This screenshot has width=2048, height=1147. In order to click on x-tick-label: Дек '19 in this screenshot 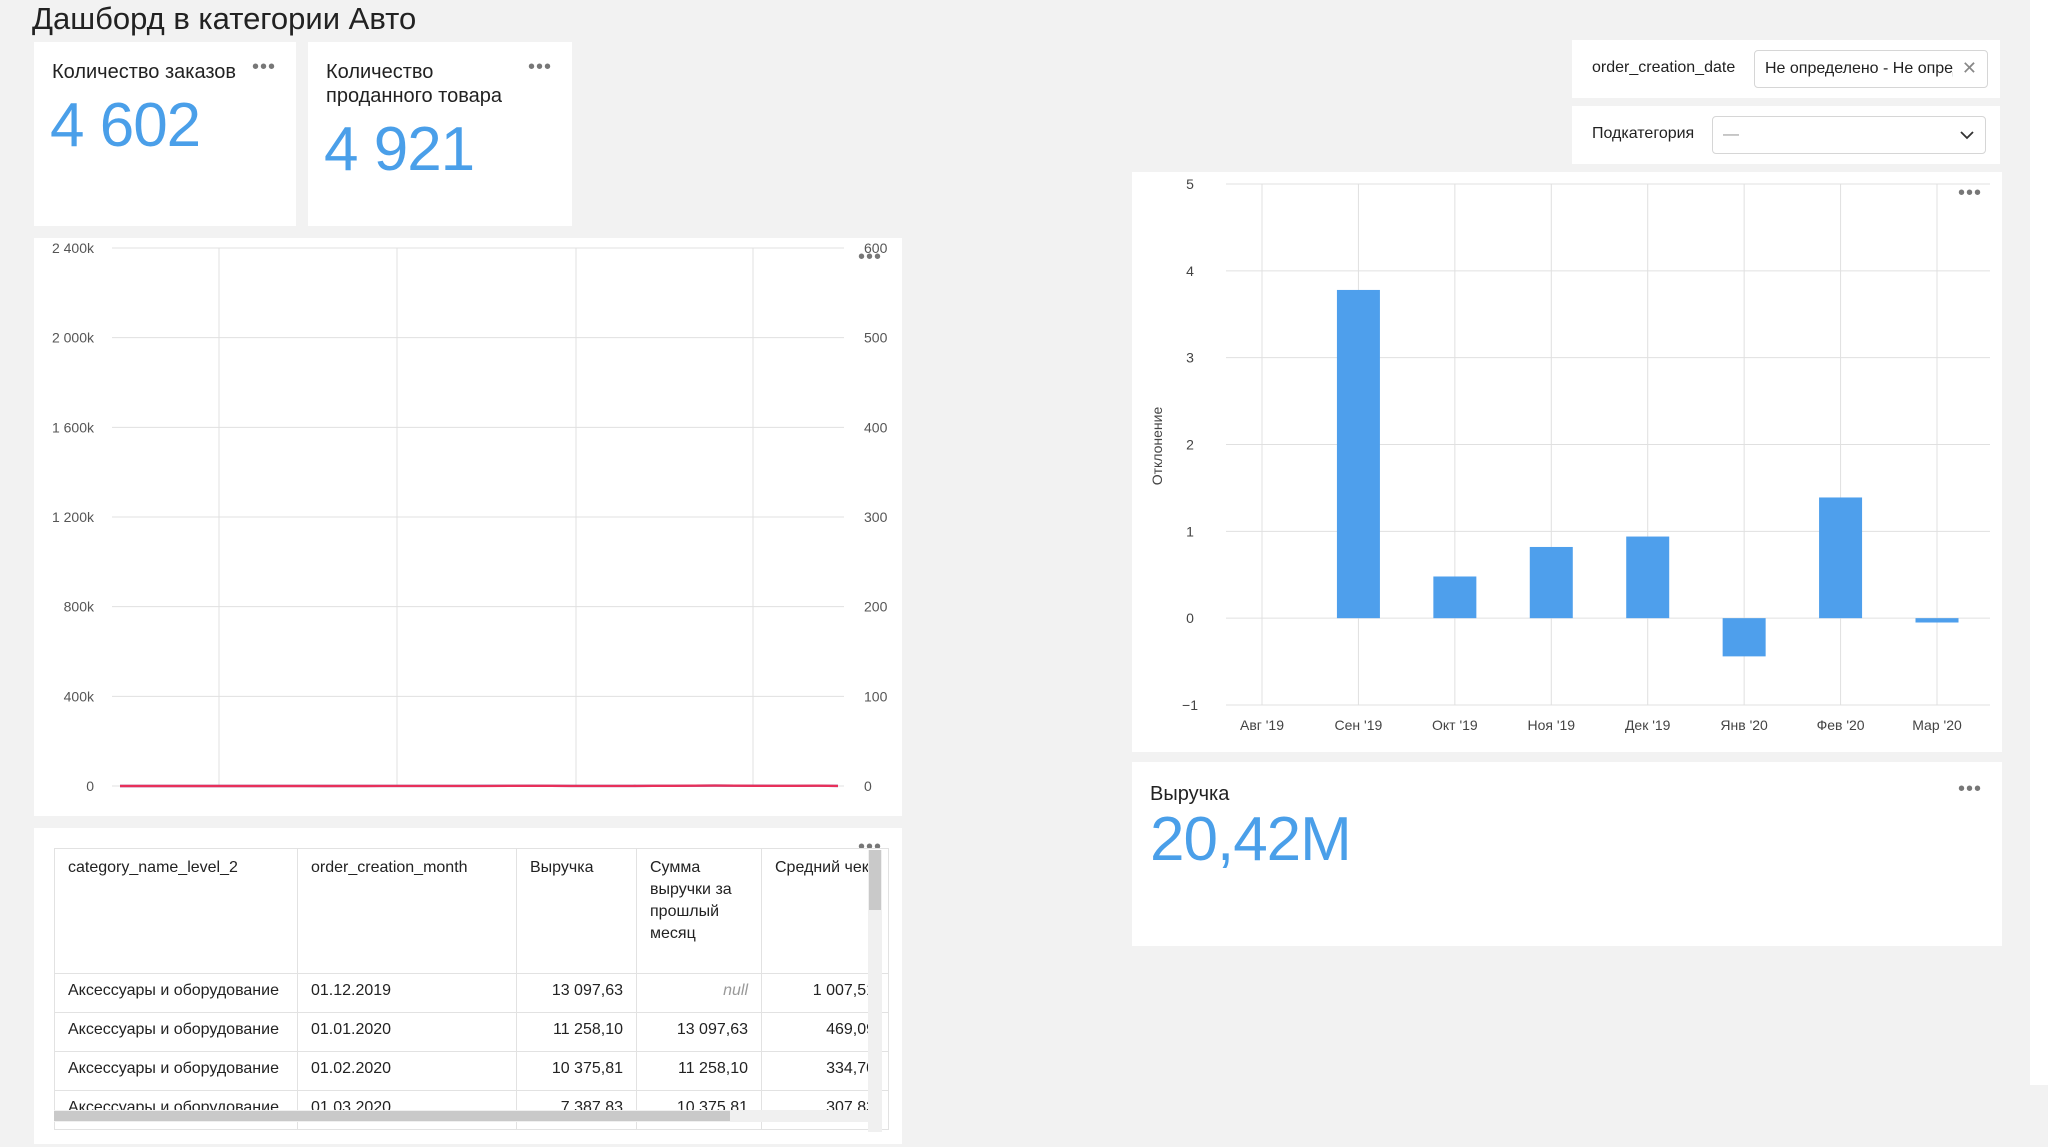, I will do `click(1648, 725)`.